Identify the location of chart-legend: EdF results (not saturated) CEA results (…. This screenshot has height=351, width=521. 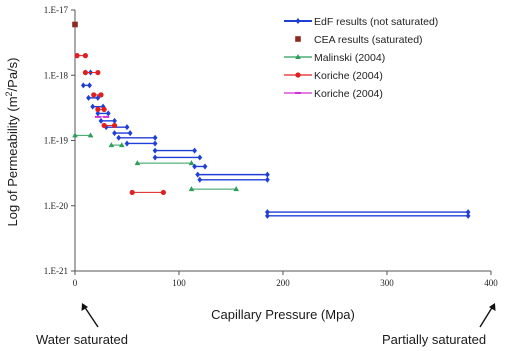
(361, 58).